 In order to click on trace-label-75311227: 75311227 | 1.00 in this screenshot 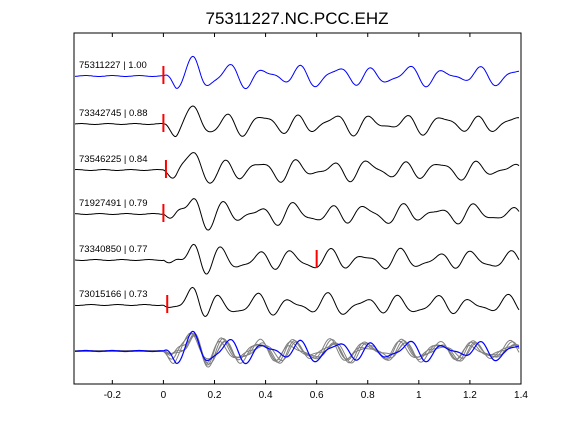, I will do `click(113, 65)`.